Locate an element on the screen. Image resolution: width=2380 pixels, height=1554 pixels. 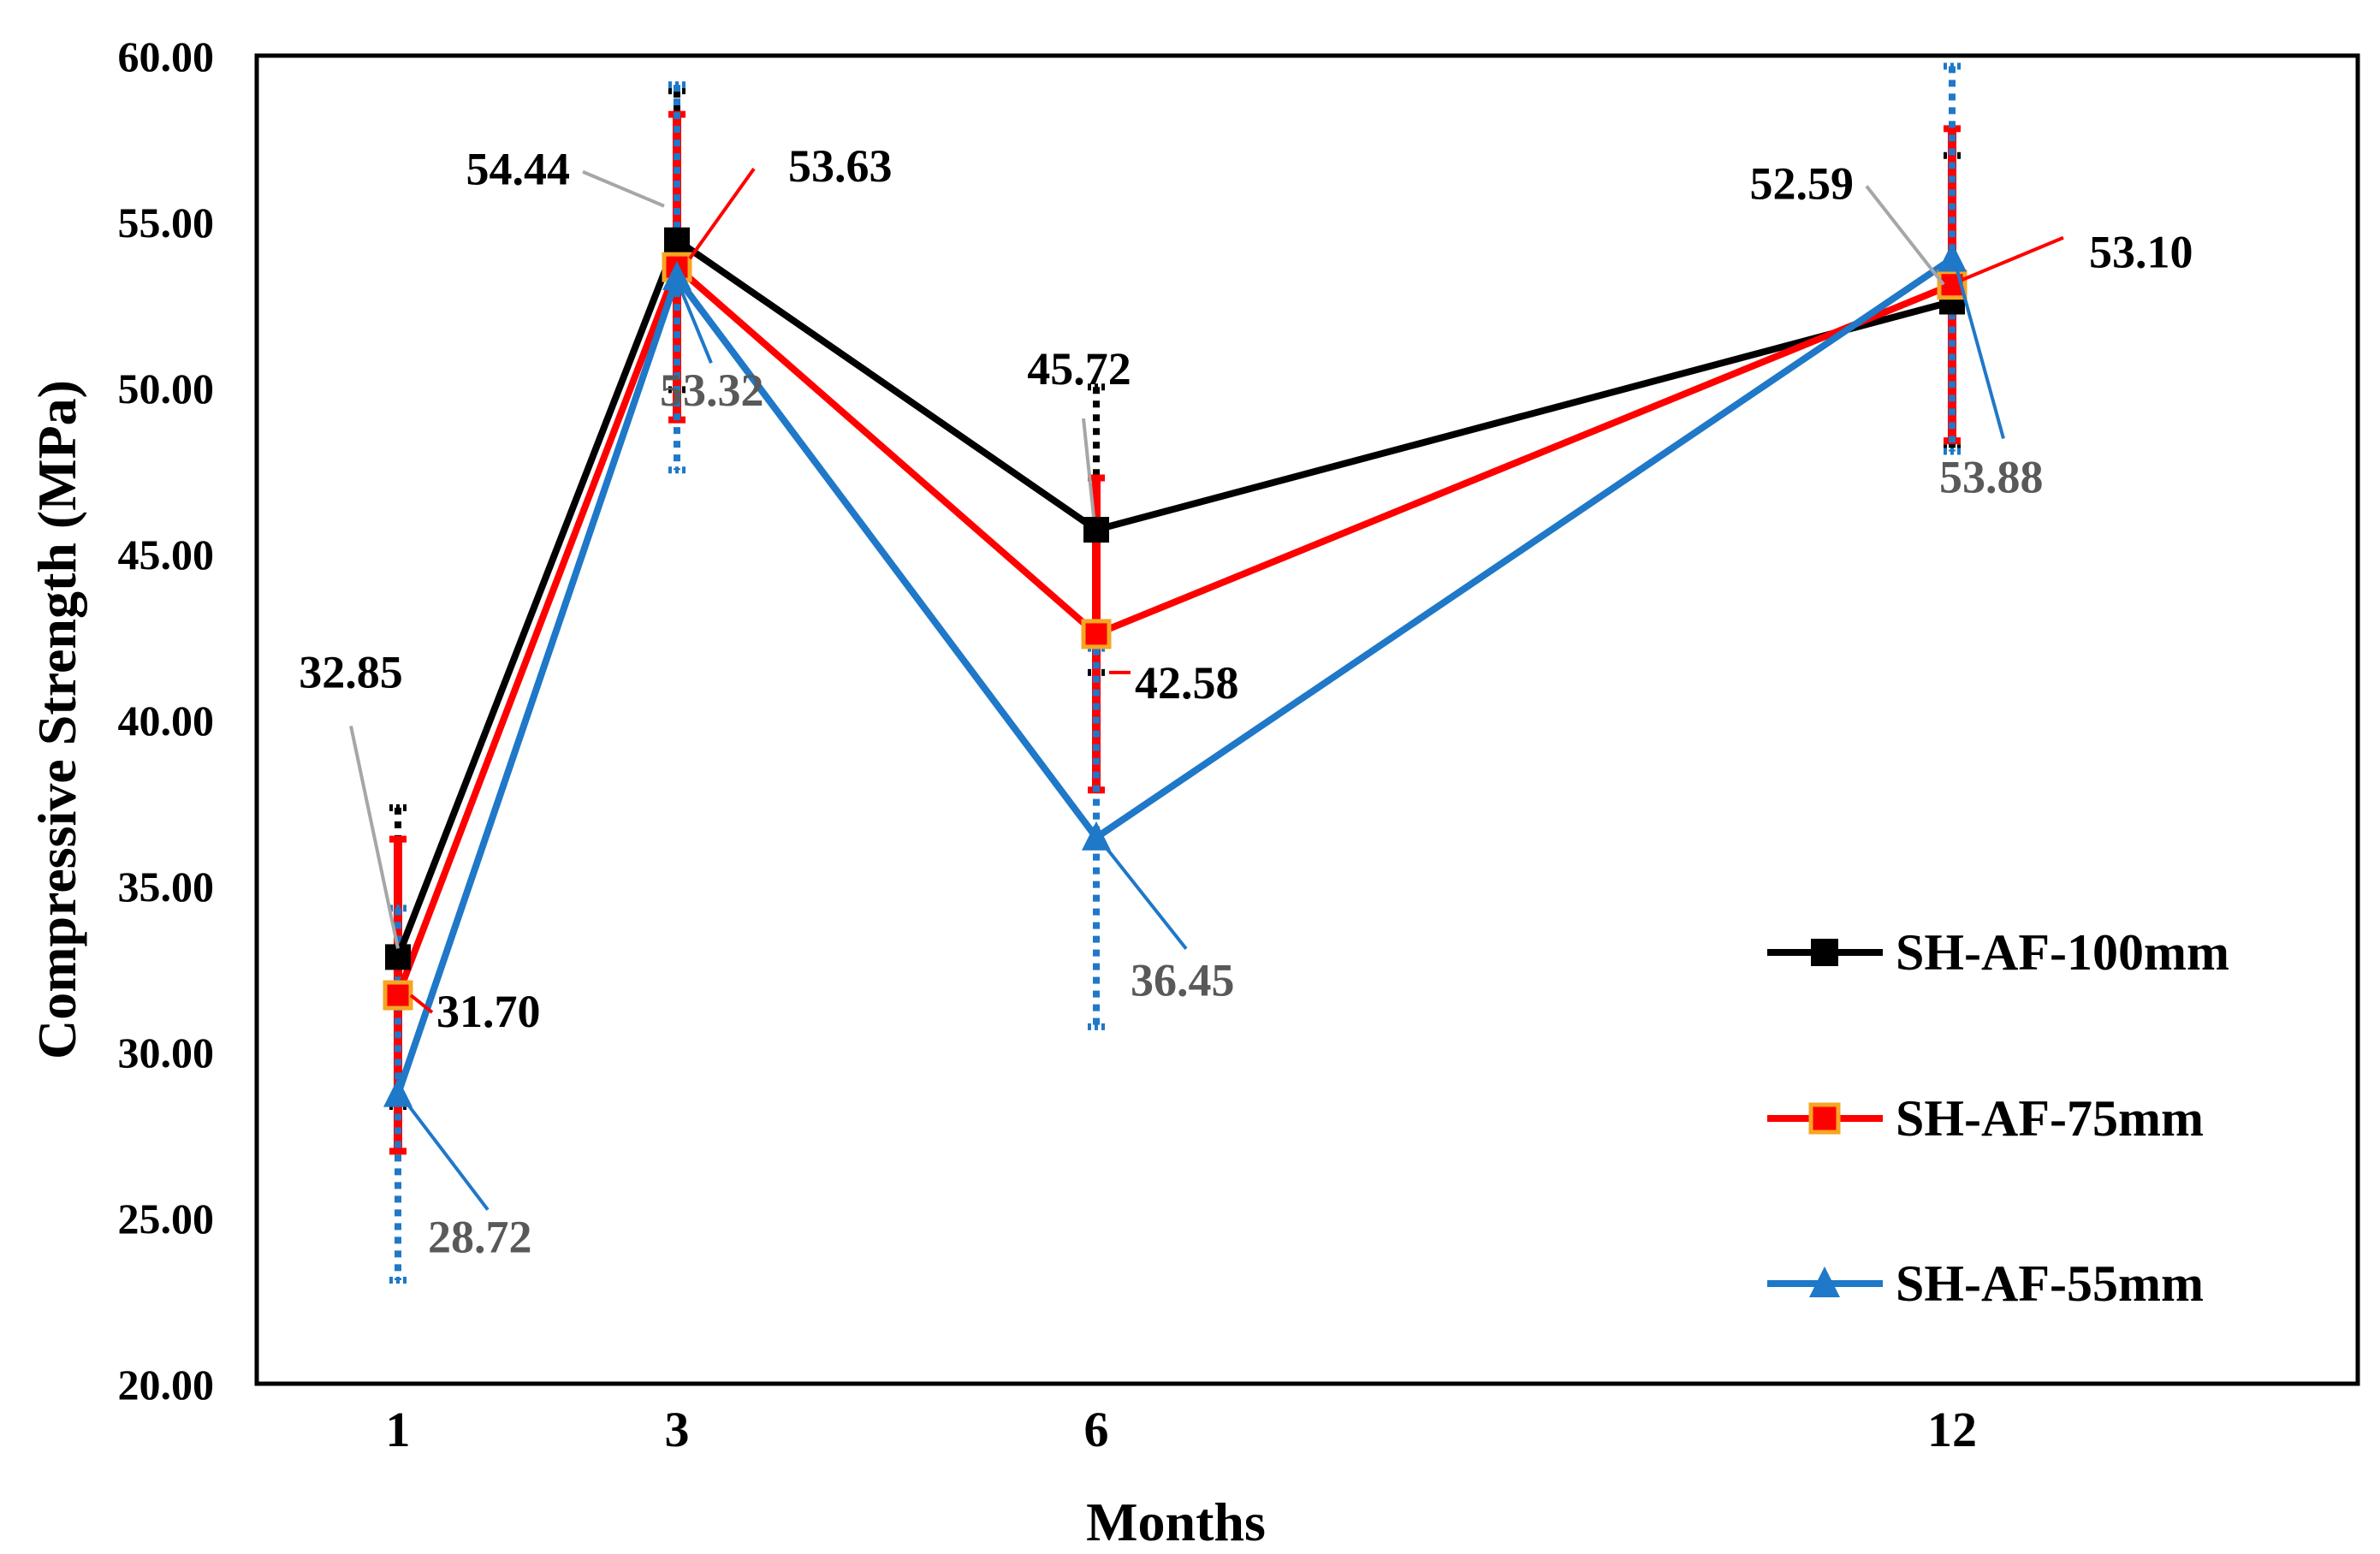
data-label: 54.44 is located at coordinates (518, 169).